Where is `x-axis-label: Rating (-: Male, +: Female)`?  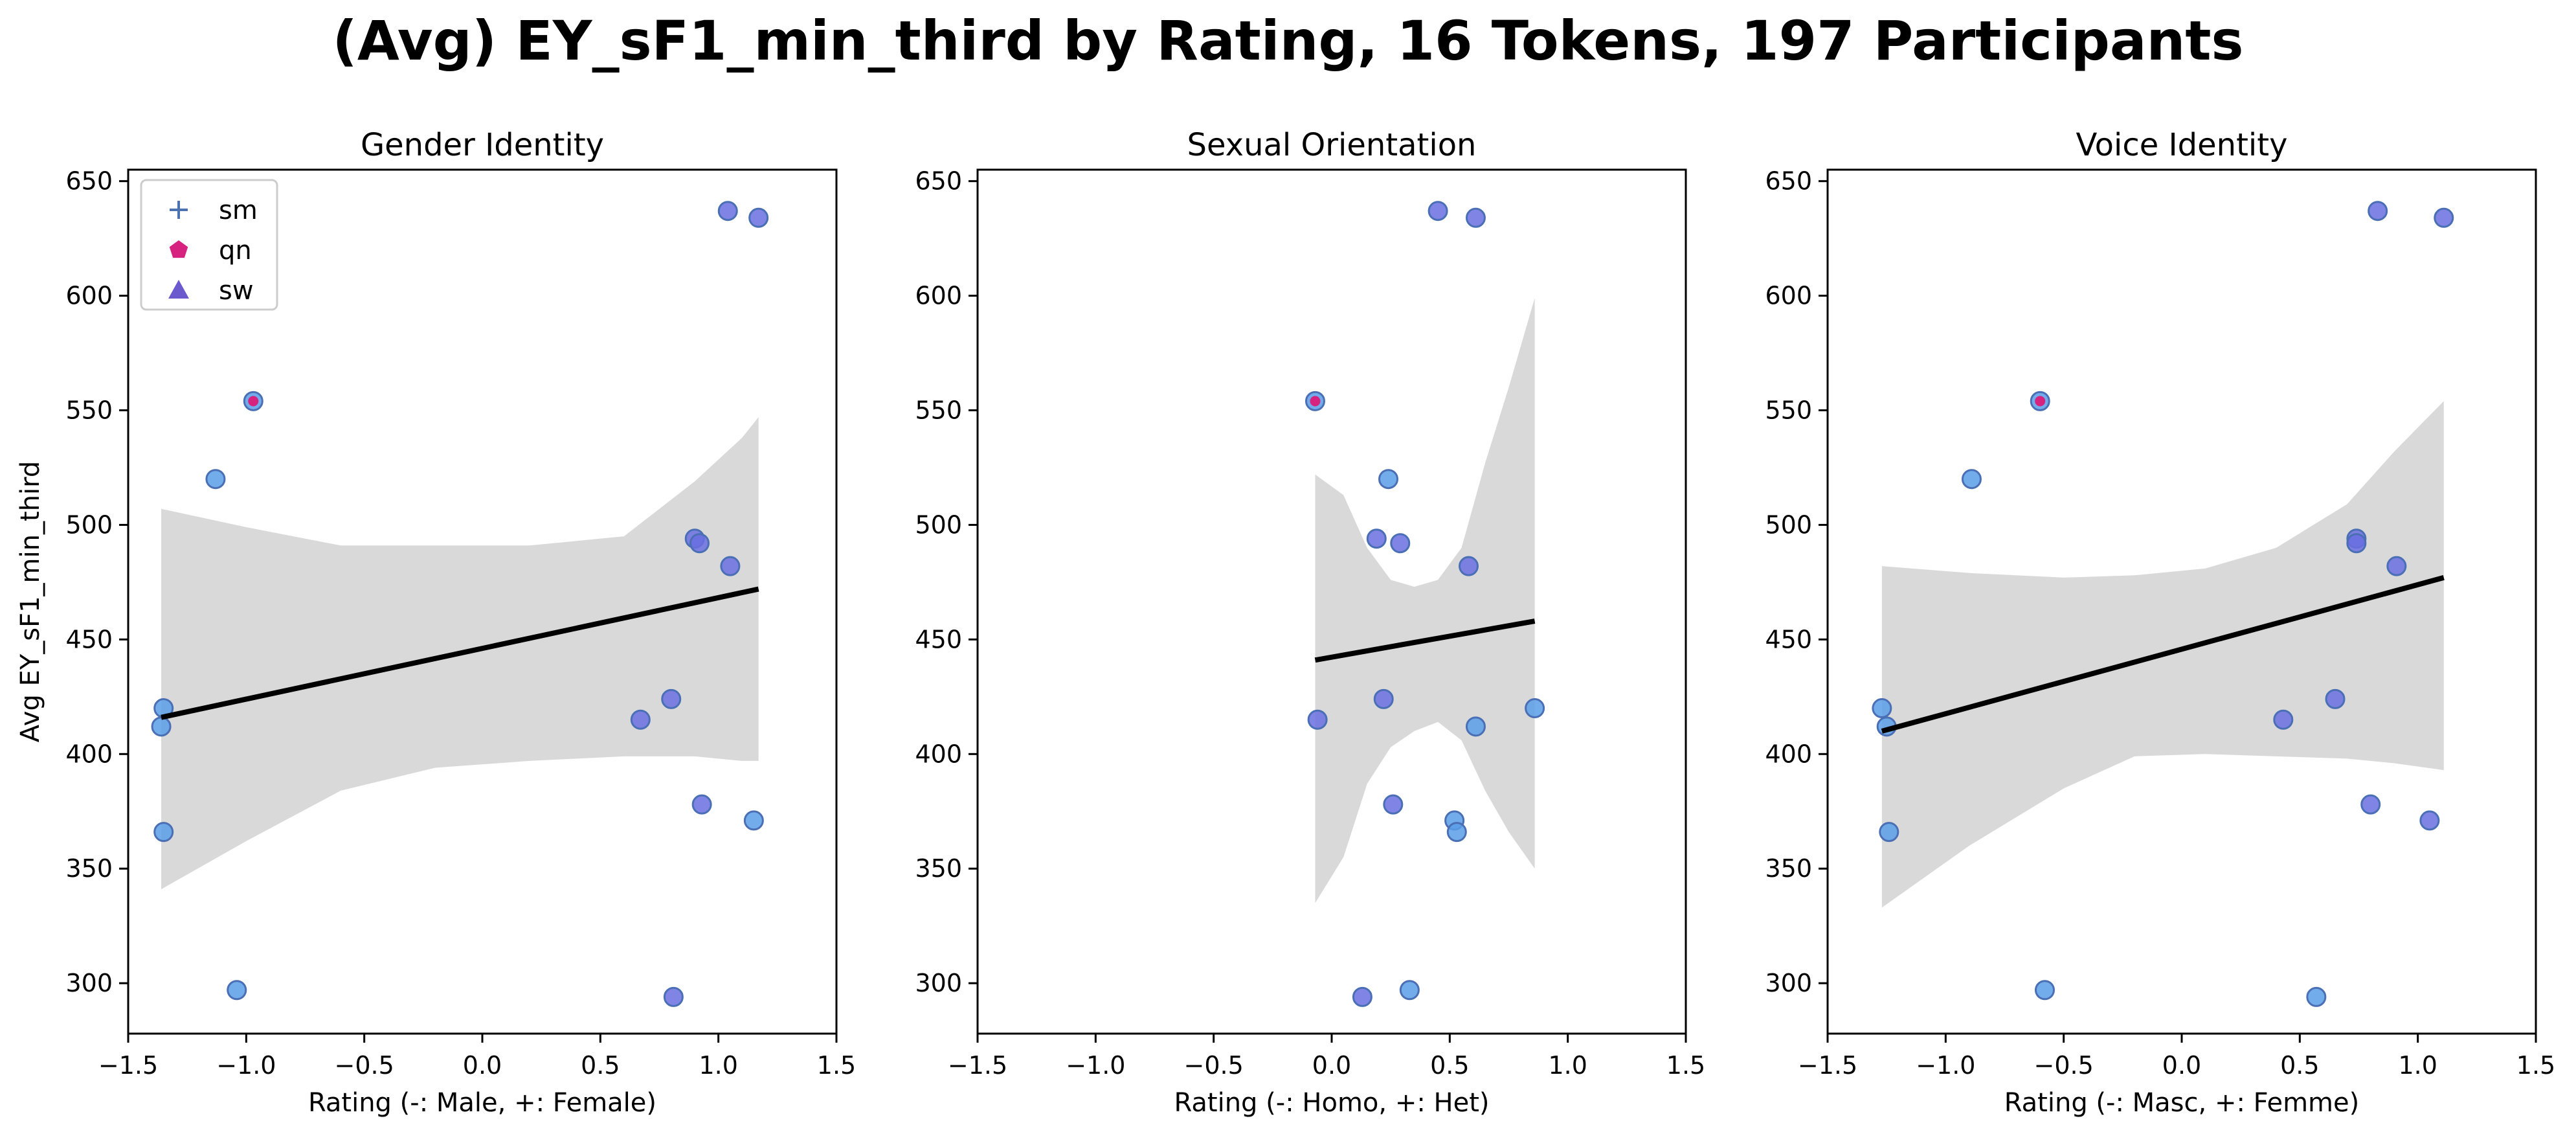
x-axis-label: Rating (-: Male, +: Female) is located at coordinates (482, 1103).